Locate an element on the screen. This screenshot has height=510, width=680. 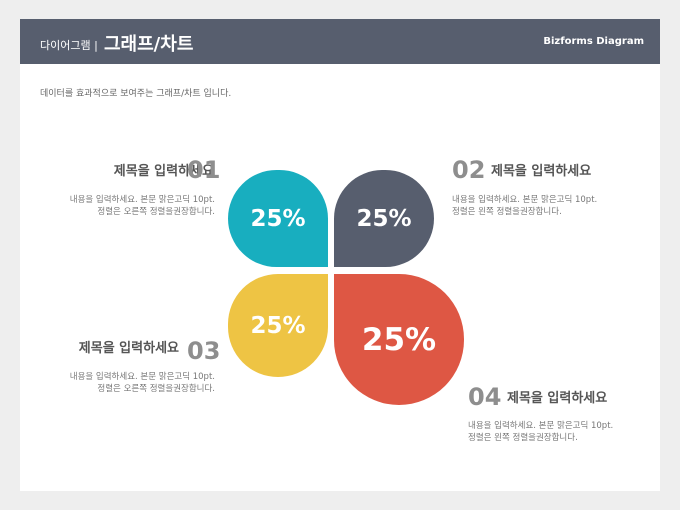
header-category: 다이어그램 | is located at coordinates (69, 45).